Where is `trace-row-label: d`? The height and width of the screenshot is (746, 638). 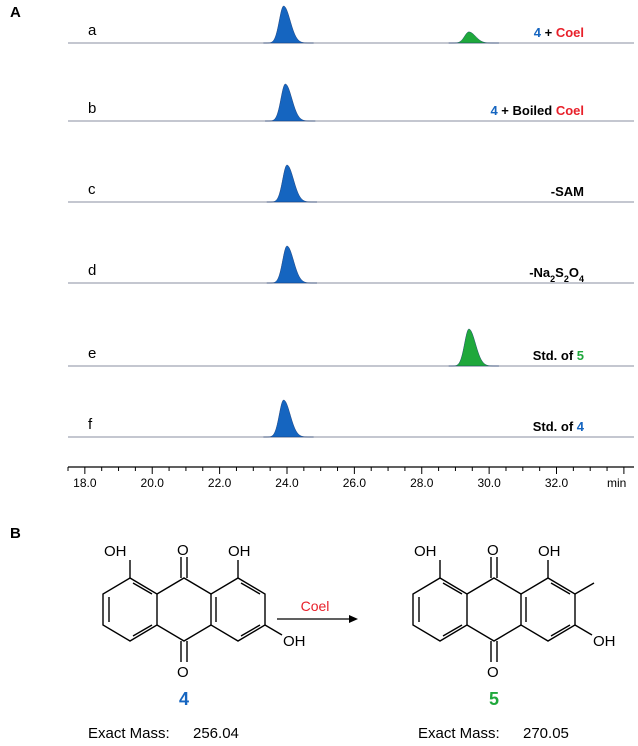
trace-row-label: d is located at coordinates (92, 270).